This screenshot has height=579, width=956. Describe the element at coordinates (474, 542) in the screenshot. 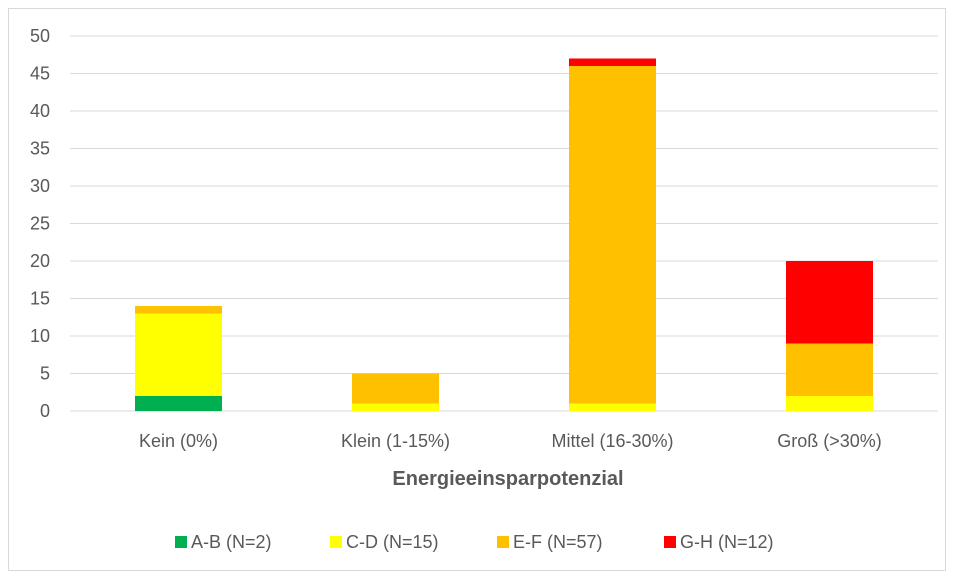

I see `legend: A-B (N=2) C-D (N=15) E-F (N=57) G-H (N=12)` at that location.